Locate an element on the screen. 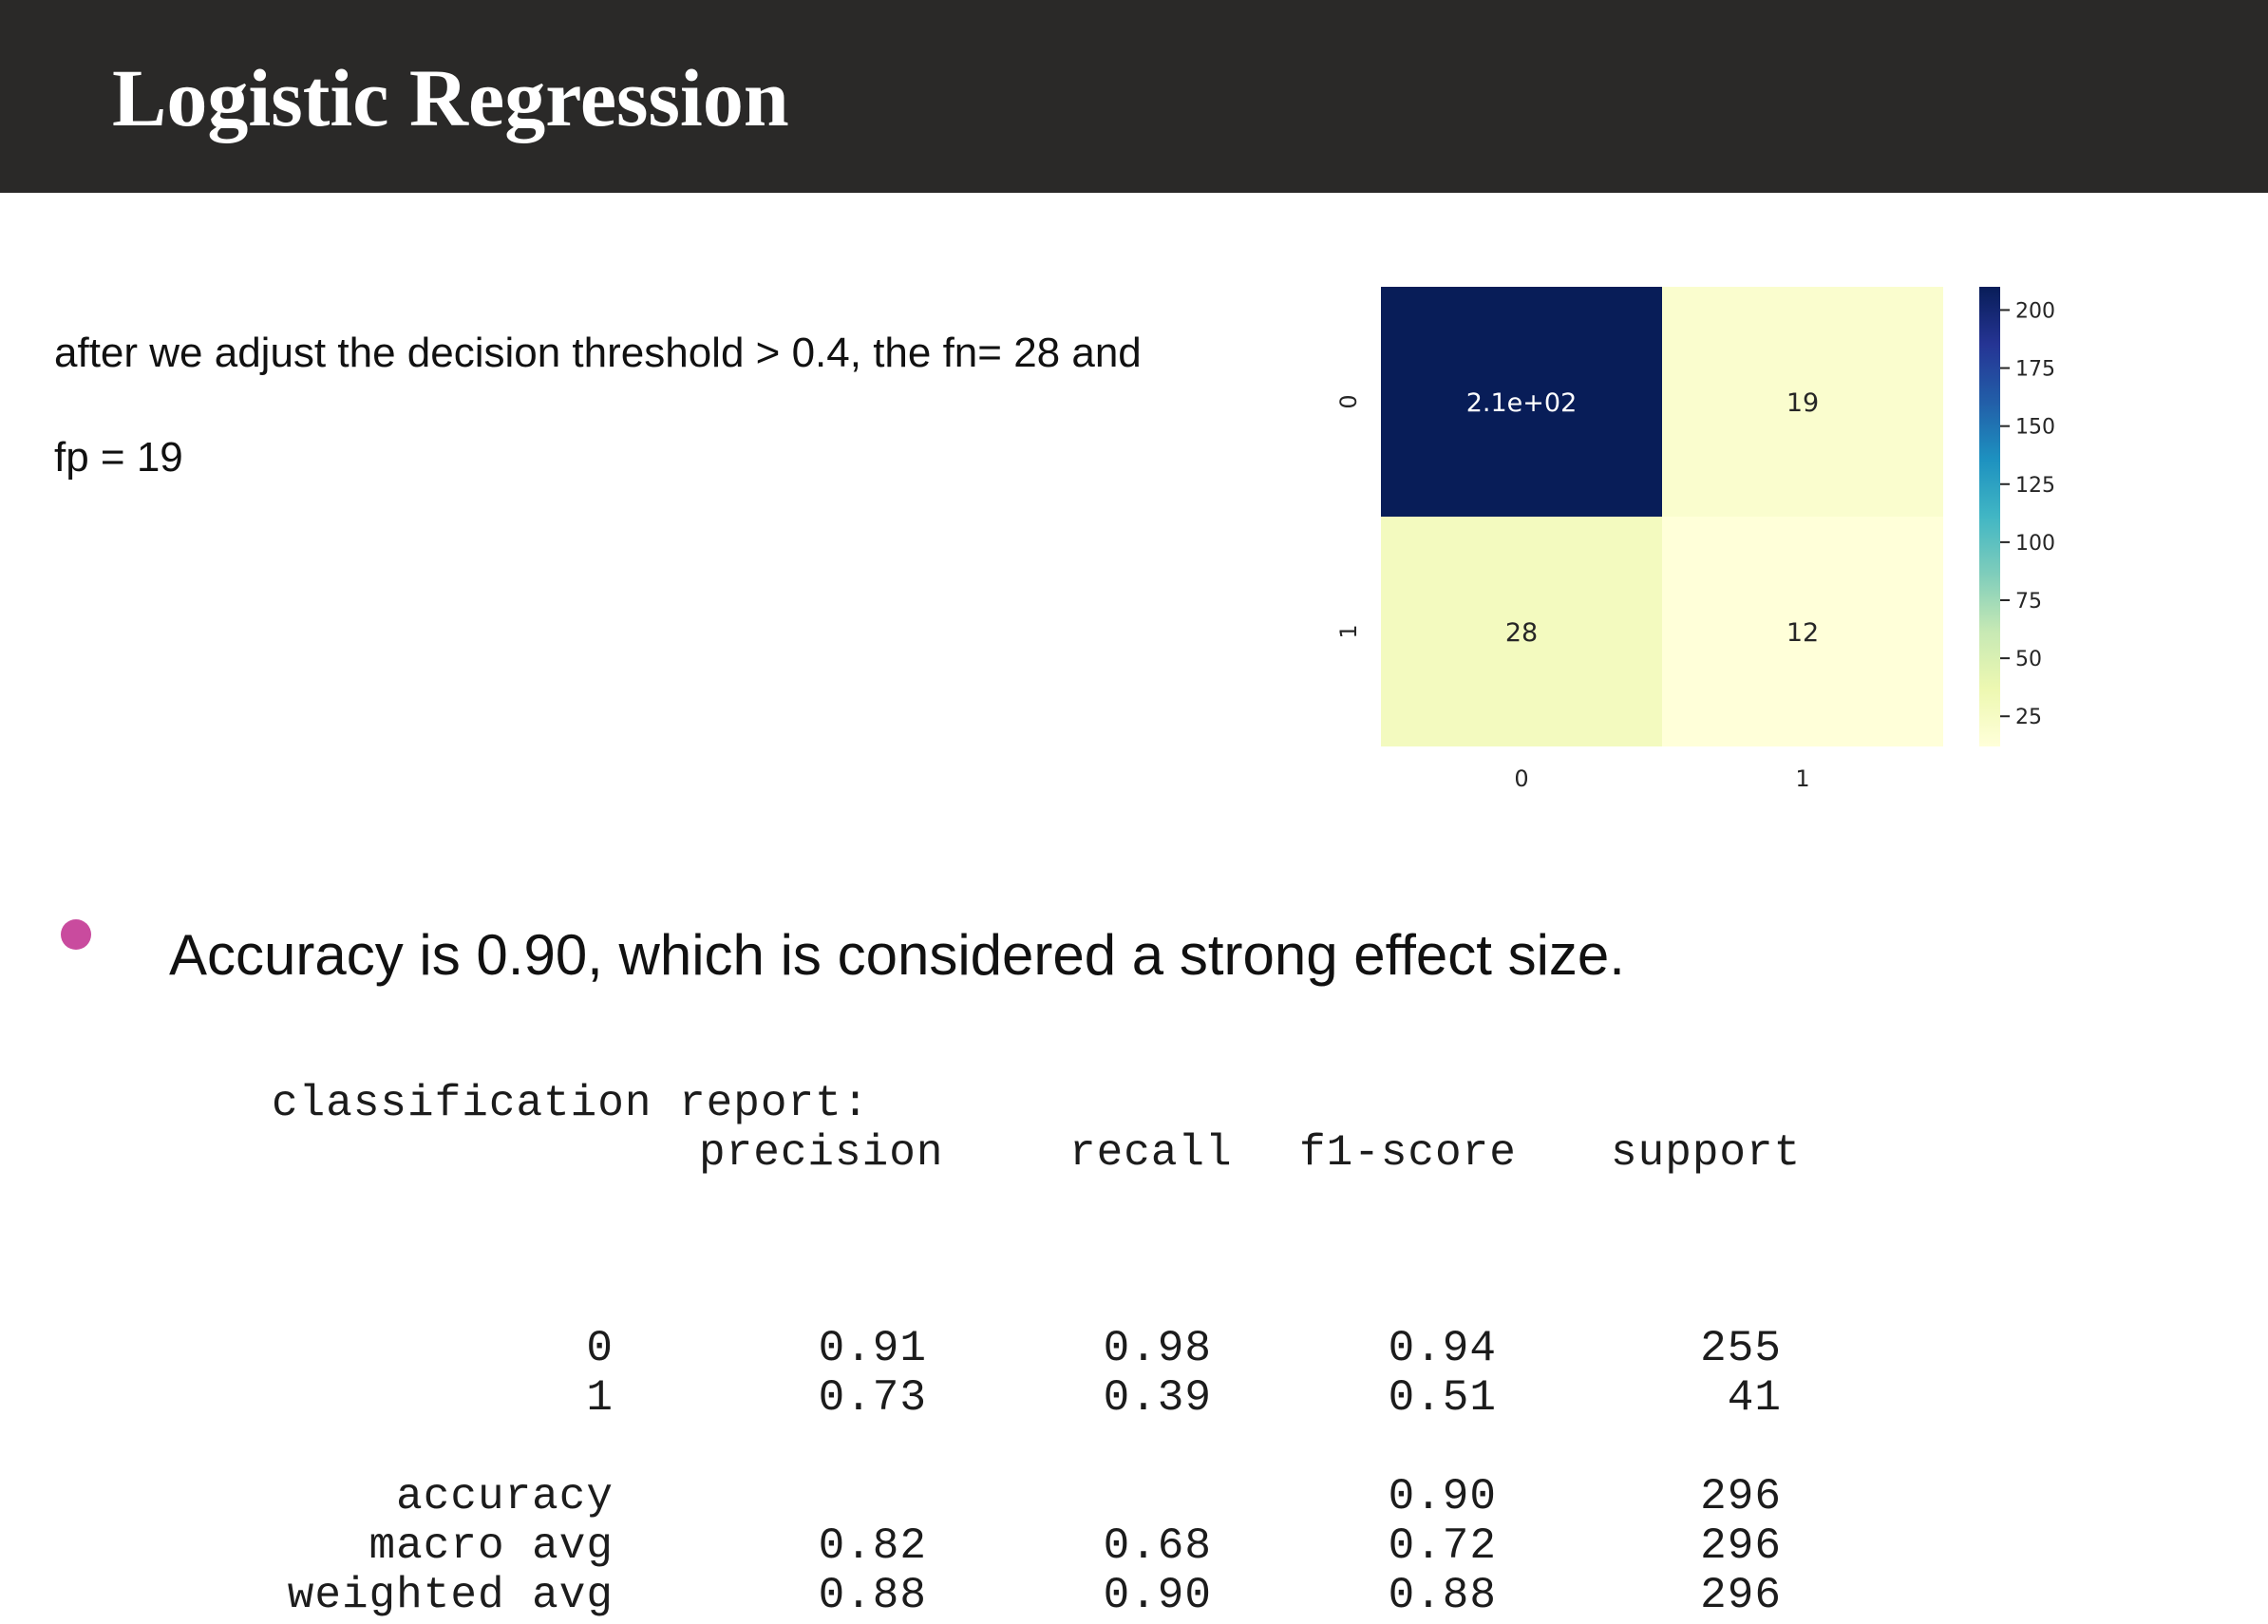 This screenshot has height=1624, width=2268. slide-header: Logistic Regression is located at coordinates (1134, 96).